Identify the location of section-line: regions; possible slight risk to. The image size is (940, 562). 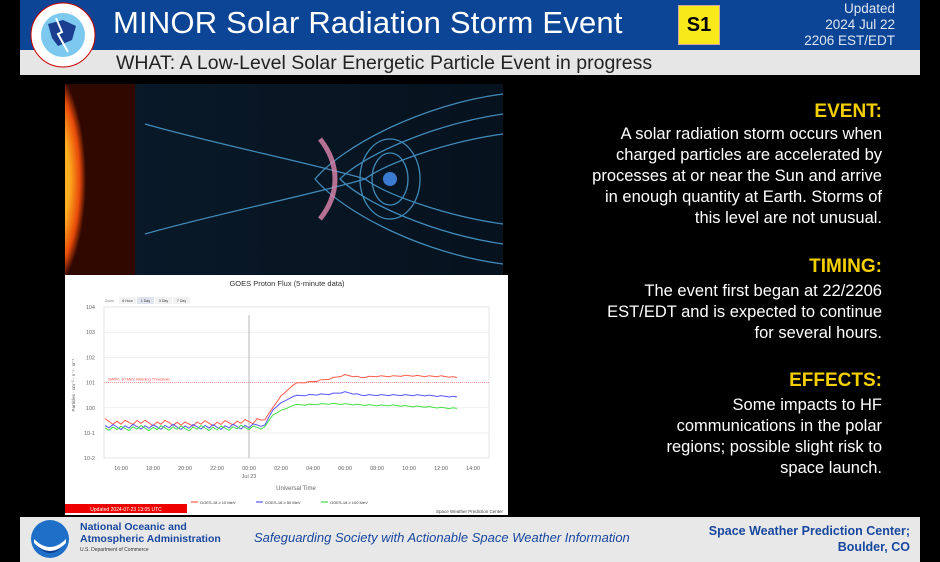
(774, 447).